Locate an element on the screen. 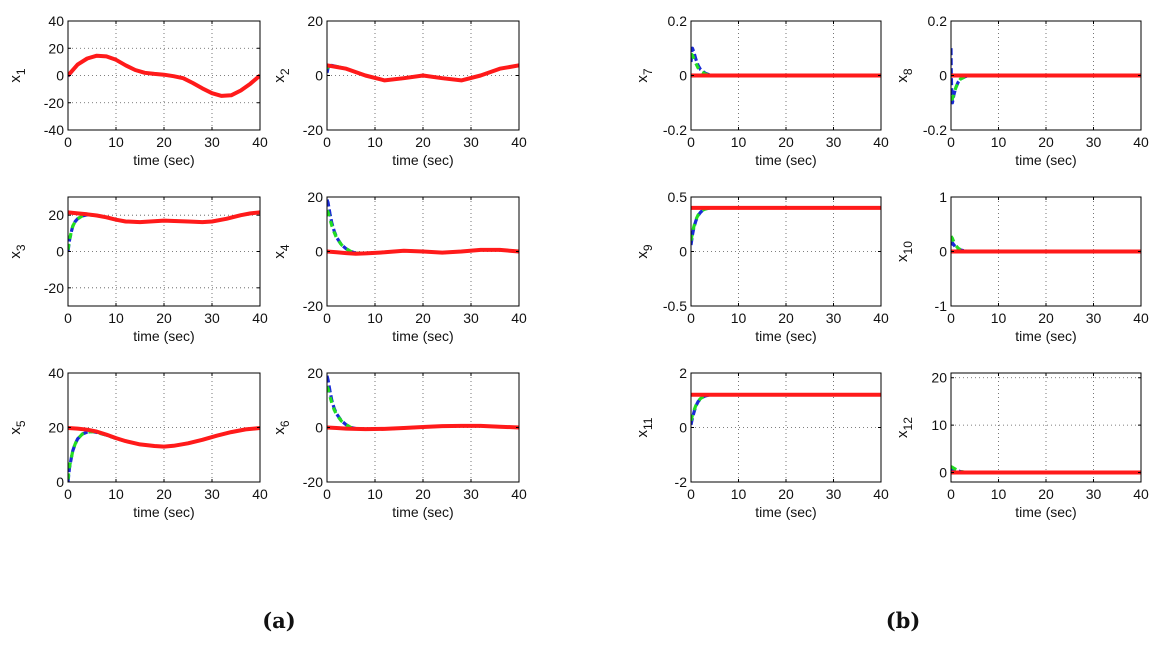  series-red-x2 is located at coordinates (423, 73).